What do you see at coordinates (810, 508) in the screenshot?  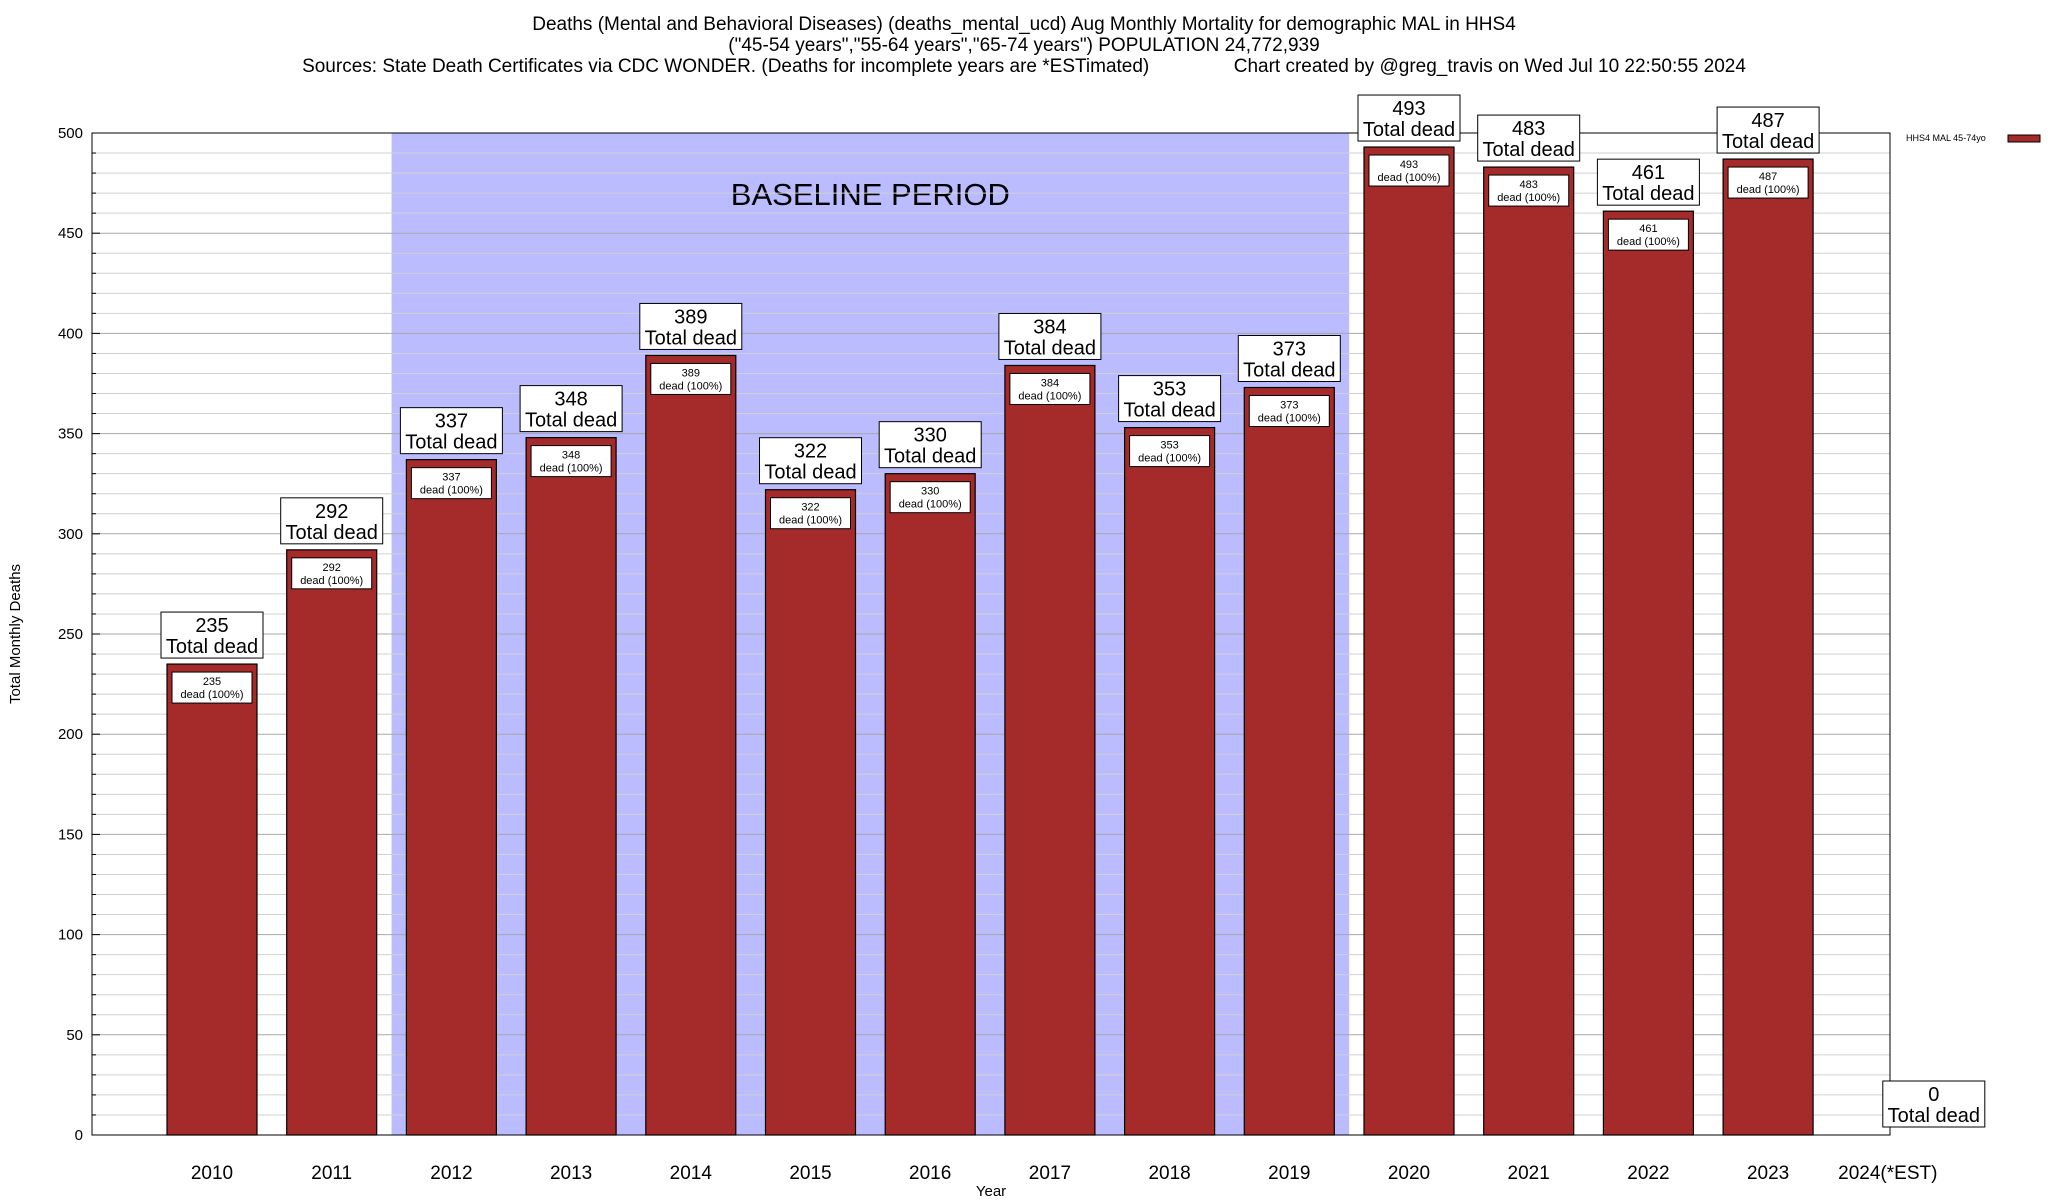 I see `inner-label-value: 322` at bounding box center [810, 508].